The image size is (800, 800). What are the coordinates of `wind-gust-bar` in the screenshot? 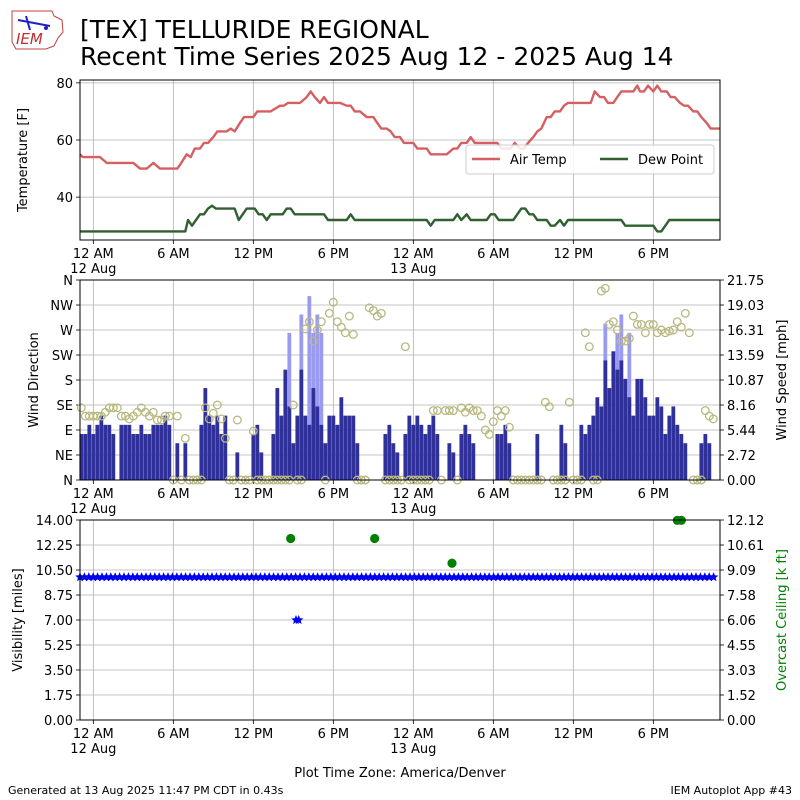 It's located at (317, 397).